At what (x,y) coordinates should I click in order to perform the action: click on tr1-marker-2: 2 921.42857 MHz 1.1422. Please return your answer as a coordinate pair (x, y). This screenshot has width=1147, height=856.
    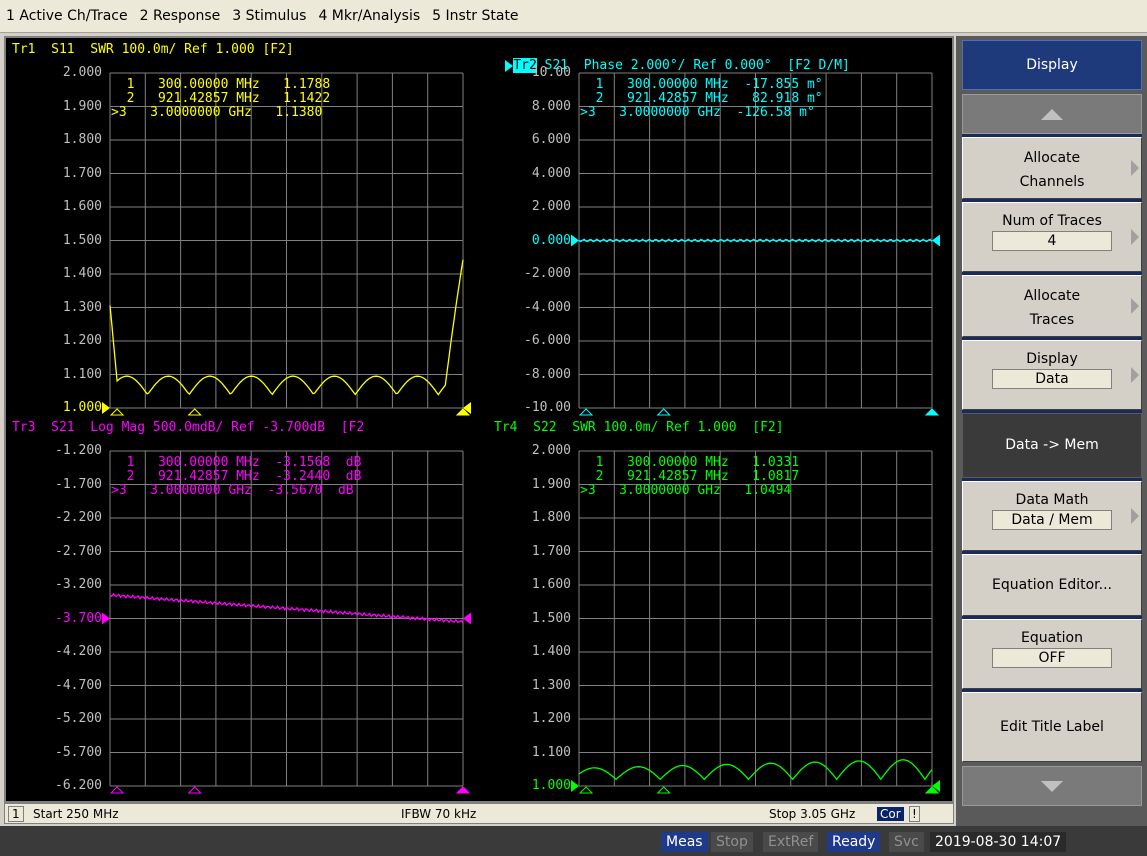
    Looking at the image, I should click on (221, 98).